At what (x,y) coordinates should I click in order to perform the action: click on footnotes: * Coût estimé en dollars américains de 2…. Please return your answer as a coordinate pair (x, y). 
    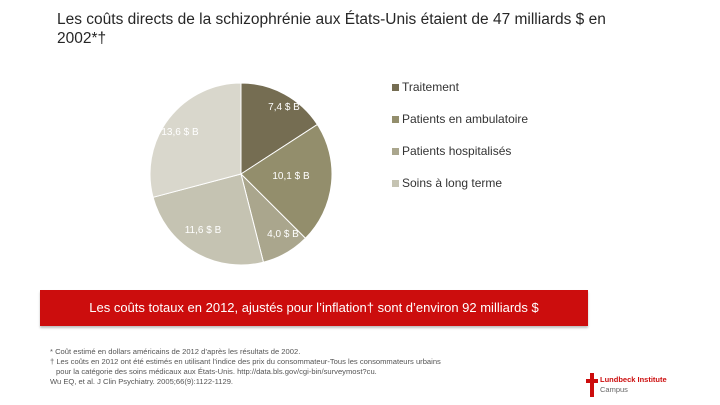
    Looking at the image, I should click on (310, 367).